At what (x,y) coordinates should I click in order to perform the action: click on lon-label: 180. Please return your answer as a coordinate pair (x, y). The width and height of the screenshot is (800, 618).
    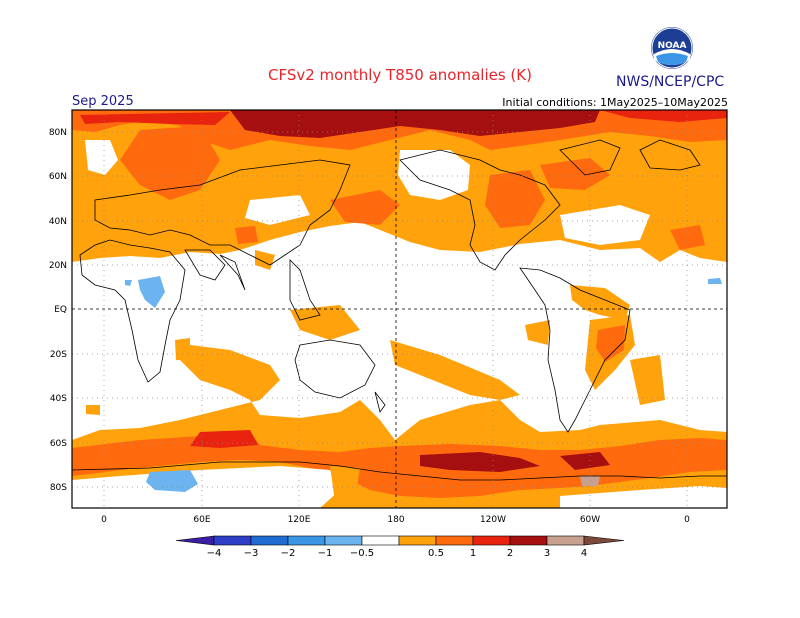
    Looking at the image, I should click on (395, 520).